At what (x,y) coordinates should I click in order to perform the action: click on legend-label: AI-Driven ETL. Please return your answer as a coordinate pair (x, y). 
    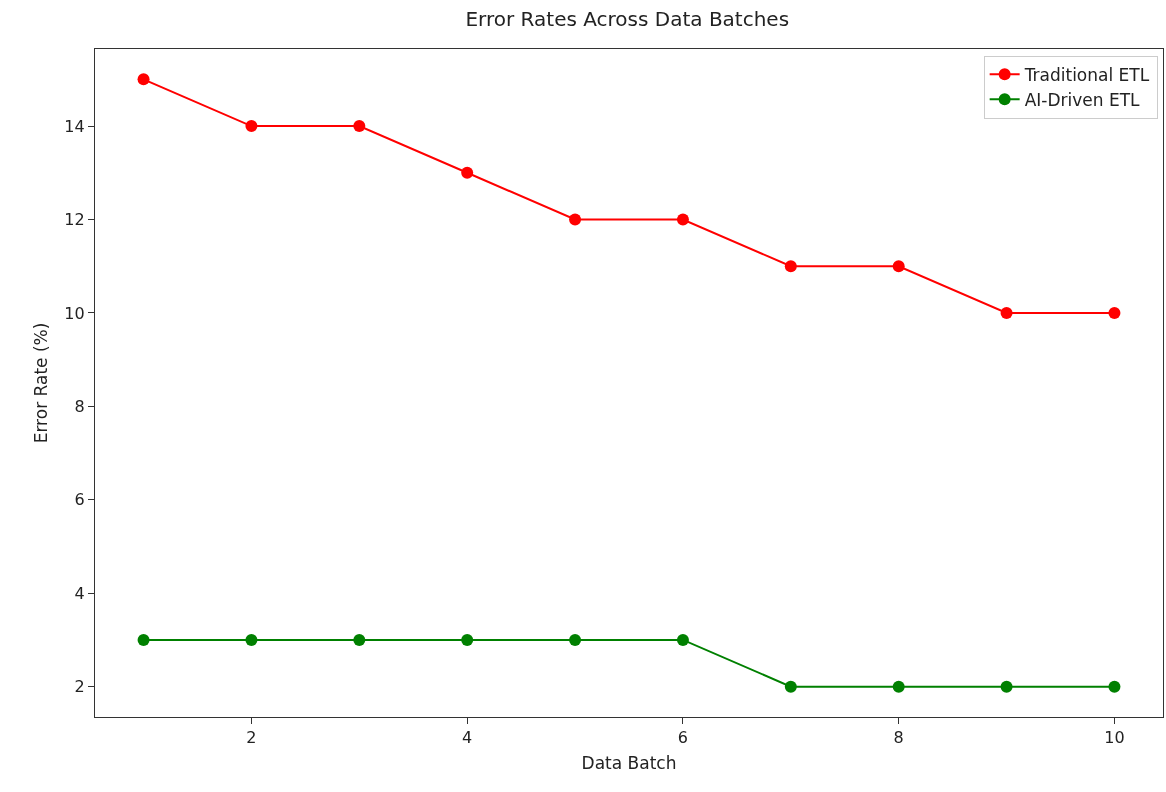
    Looking at the image, I should click on (1082, 99).